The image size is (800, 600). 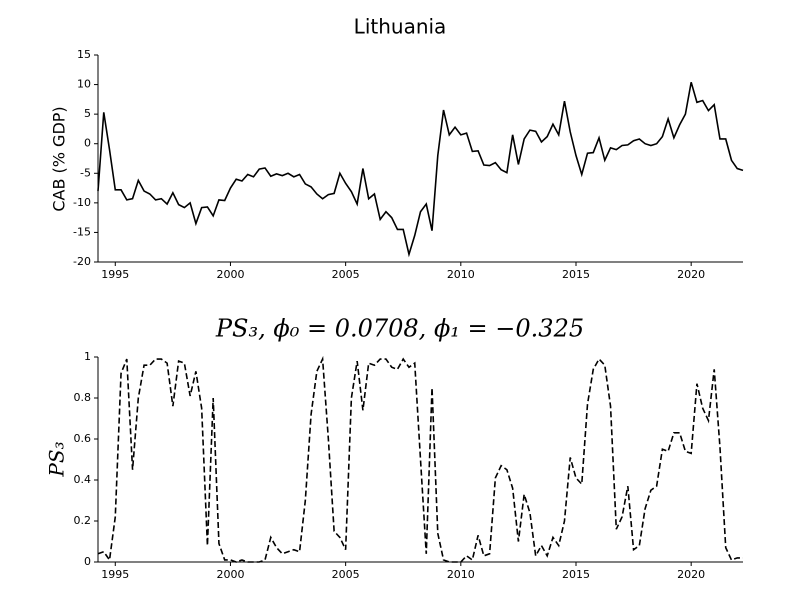 I want to click on y-tick-label: 0.8, so click(x=83, y=397).